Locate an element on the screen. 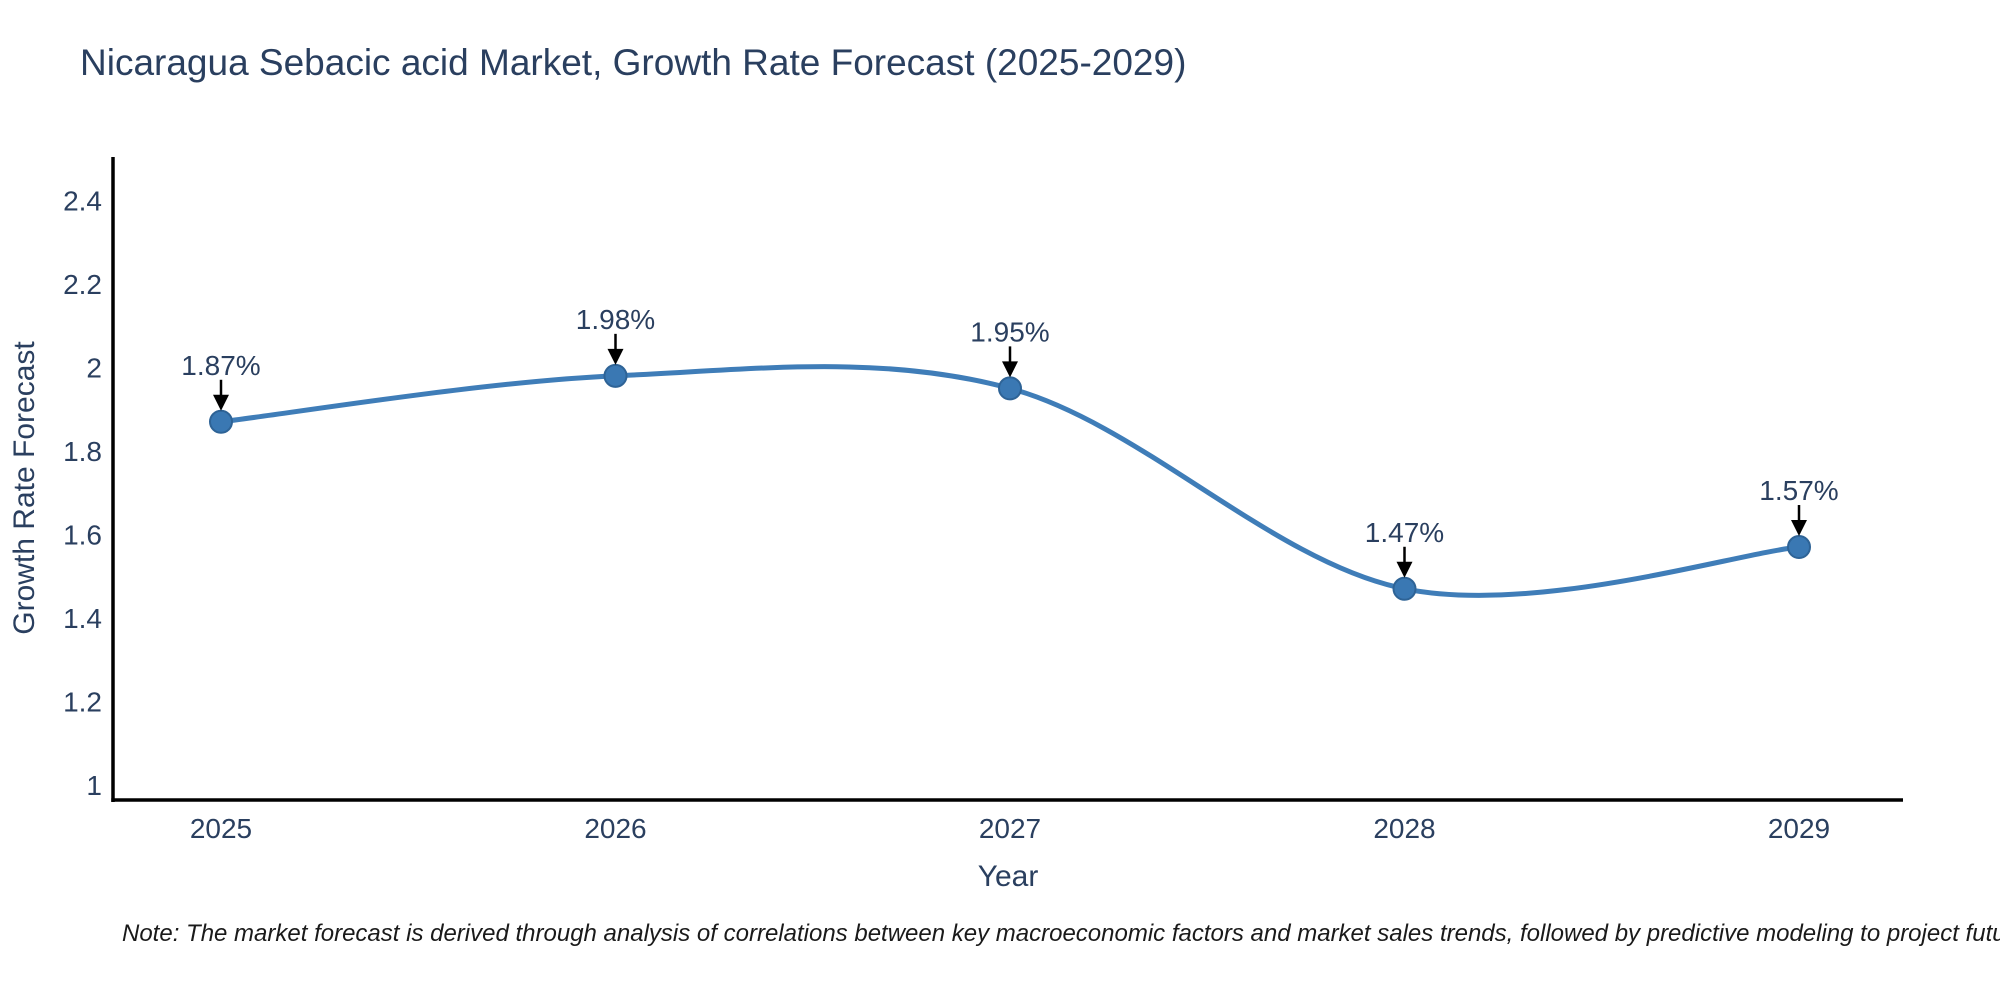 Image resolution: width=2000 pixels, height=1000 pixels. x-tick-label: 2025 is located at coordinates (221, 828).